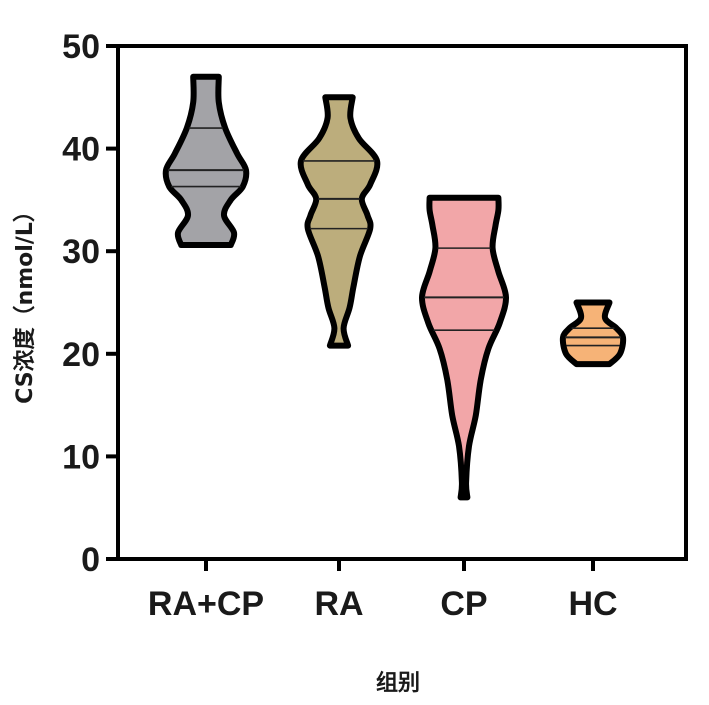 The image size is (709, 705). I want to click on violin-cp, so click(464, 347).